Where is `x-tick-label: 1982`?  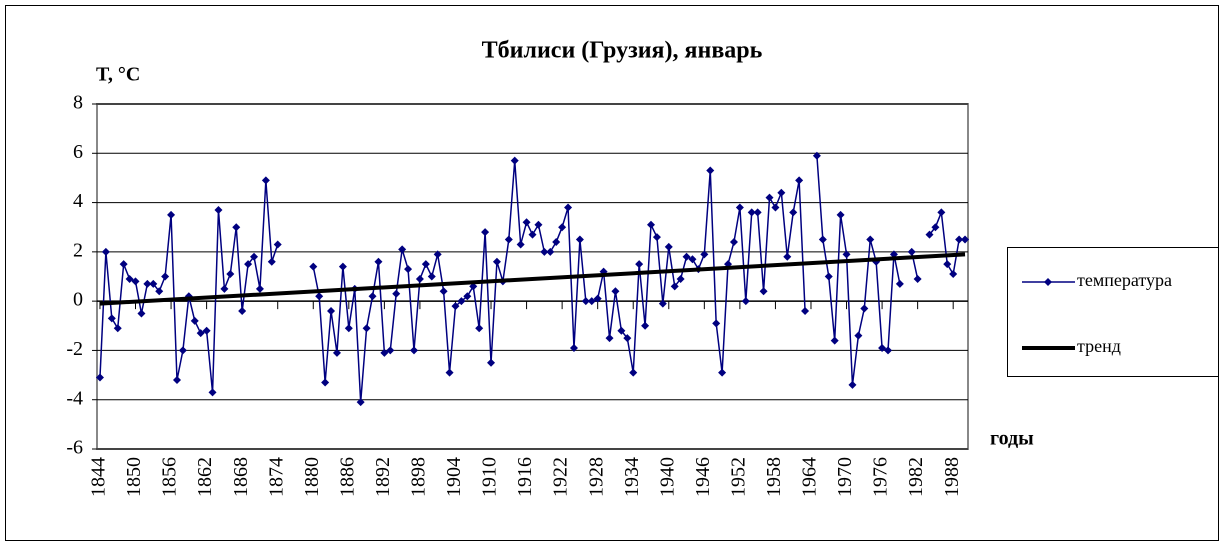
x-tick-label: 1982 is located at coordinates (916, 477).